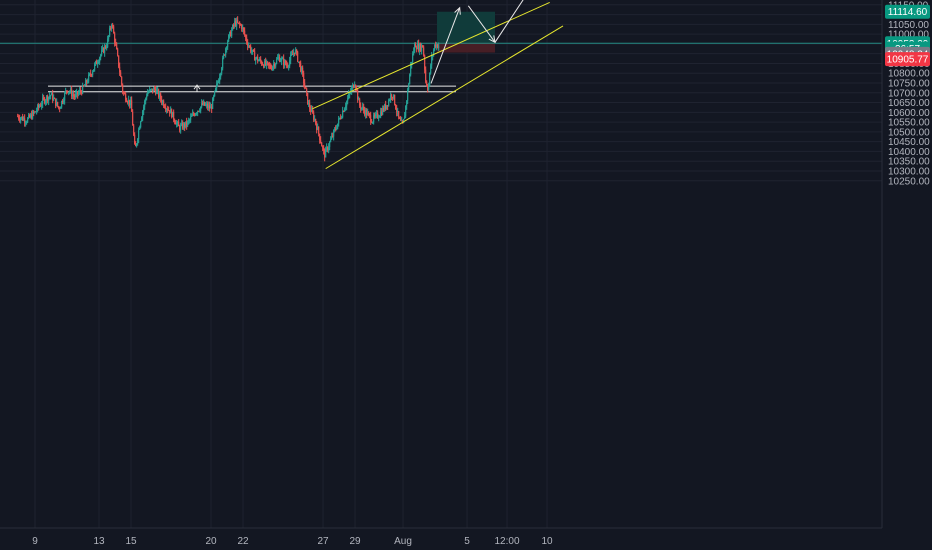 Image resolution: width=932 pixels, height=550 pixels. Describe the element at coordinates (547, 541) in the screenshot. I see `time-axis-label: 10` at that location.